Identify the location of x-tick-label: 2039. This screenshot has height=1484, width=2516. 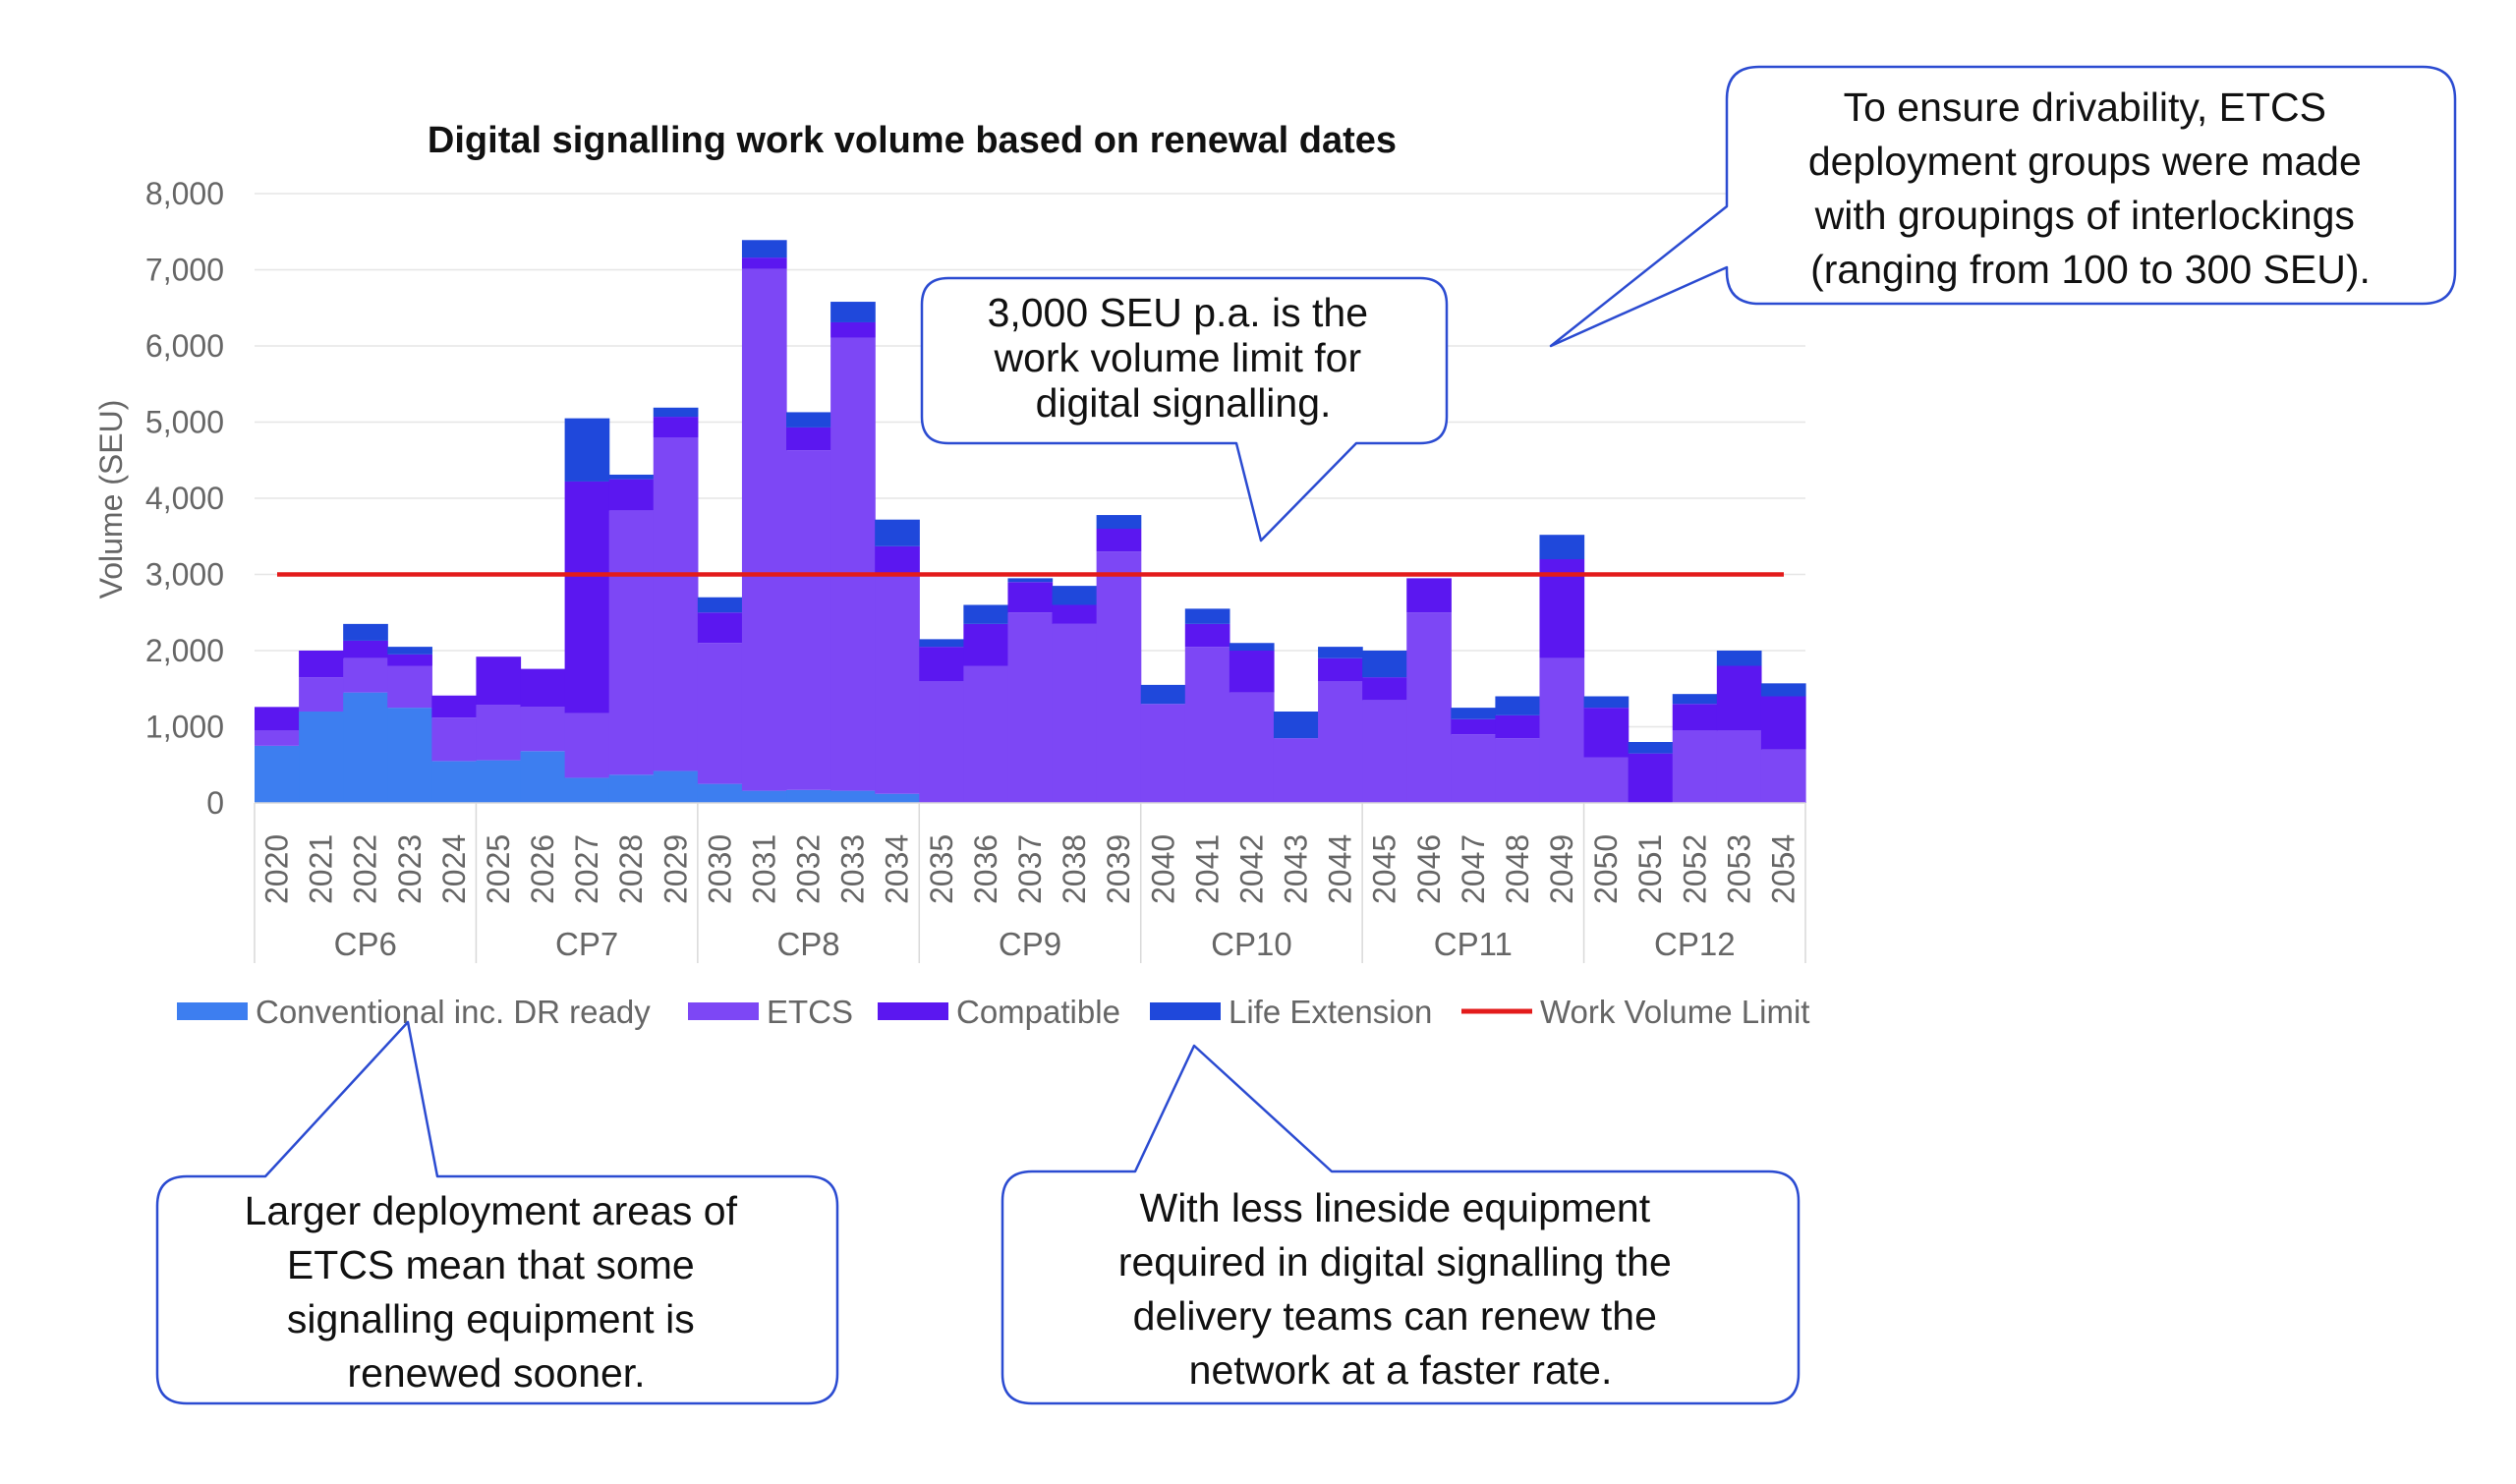
(1118, 869).